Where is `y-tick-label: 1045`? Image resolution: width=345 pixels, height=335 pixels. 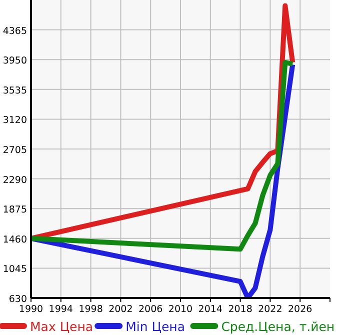
y-tick-label: 1045 is located at coordinates (14, 270).